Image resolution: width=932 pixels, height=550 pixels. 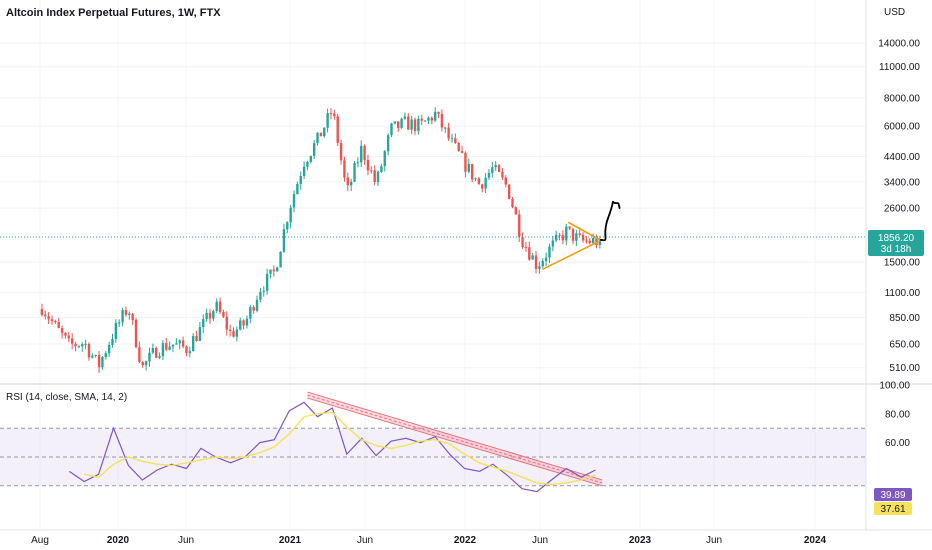 What do you see at coordinates (640, 540) in the screenshot?
I see `time-tick-label: 2023` at bounding box center [640, 540].